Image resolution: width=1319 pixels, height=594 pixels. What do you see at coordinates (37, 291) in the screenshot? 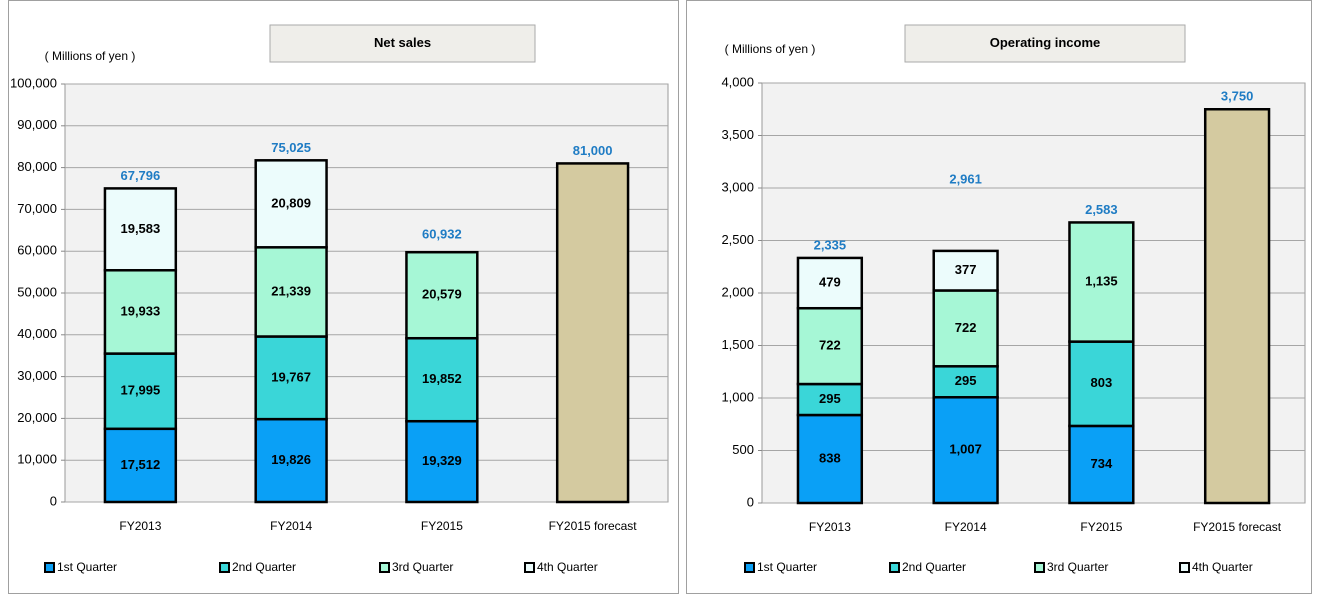
I see `y-tick-label: 50,000` at bounding box center [37, 291].